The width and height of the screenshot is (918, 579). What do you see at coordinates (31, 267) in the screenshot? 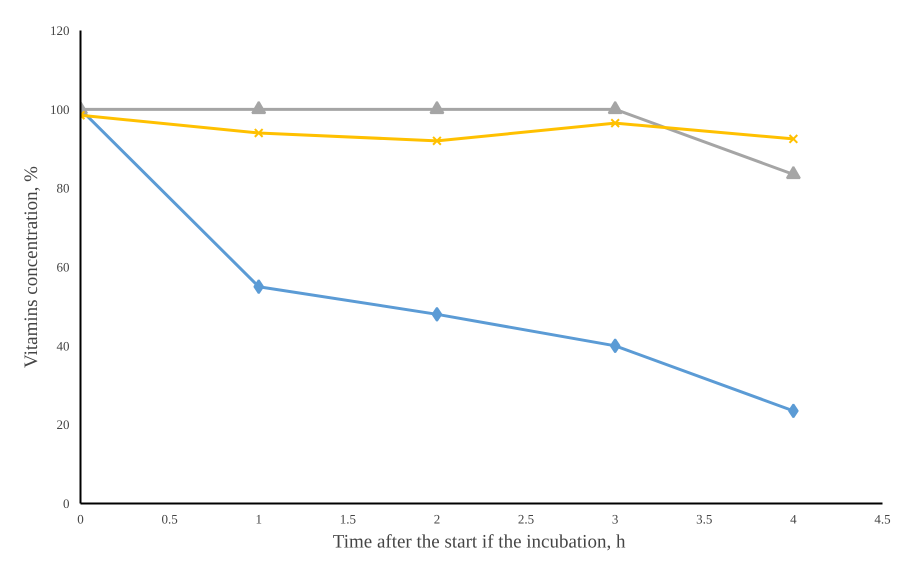
I see `y-axis-title: Vitamins concentration, %` at bounding box center [31, 267].